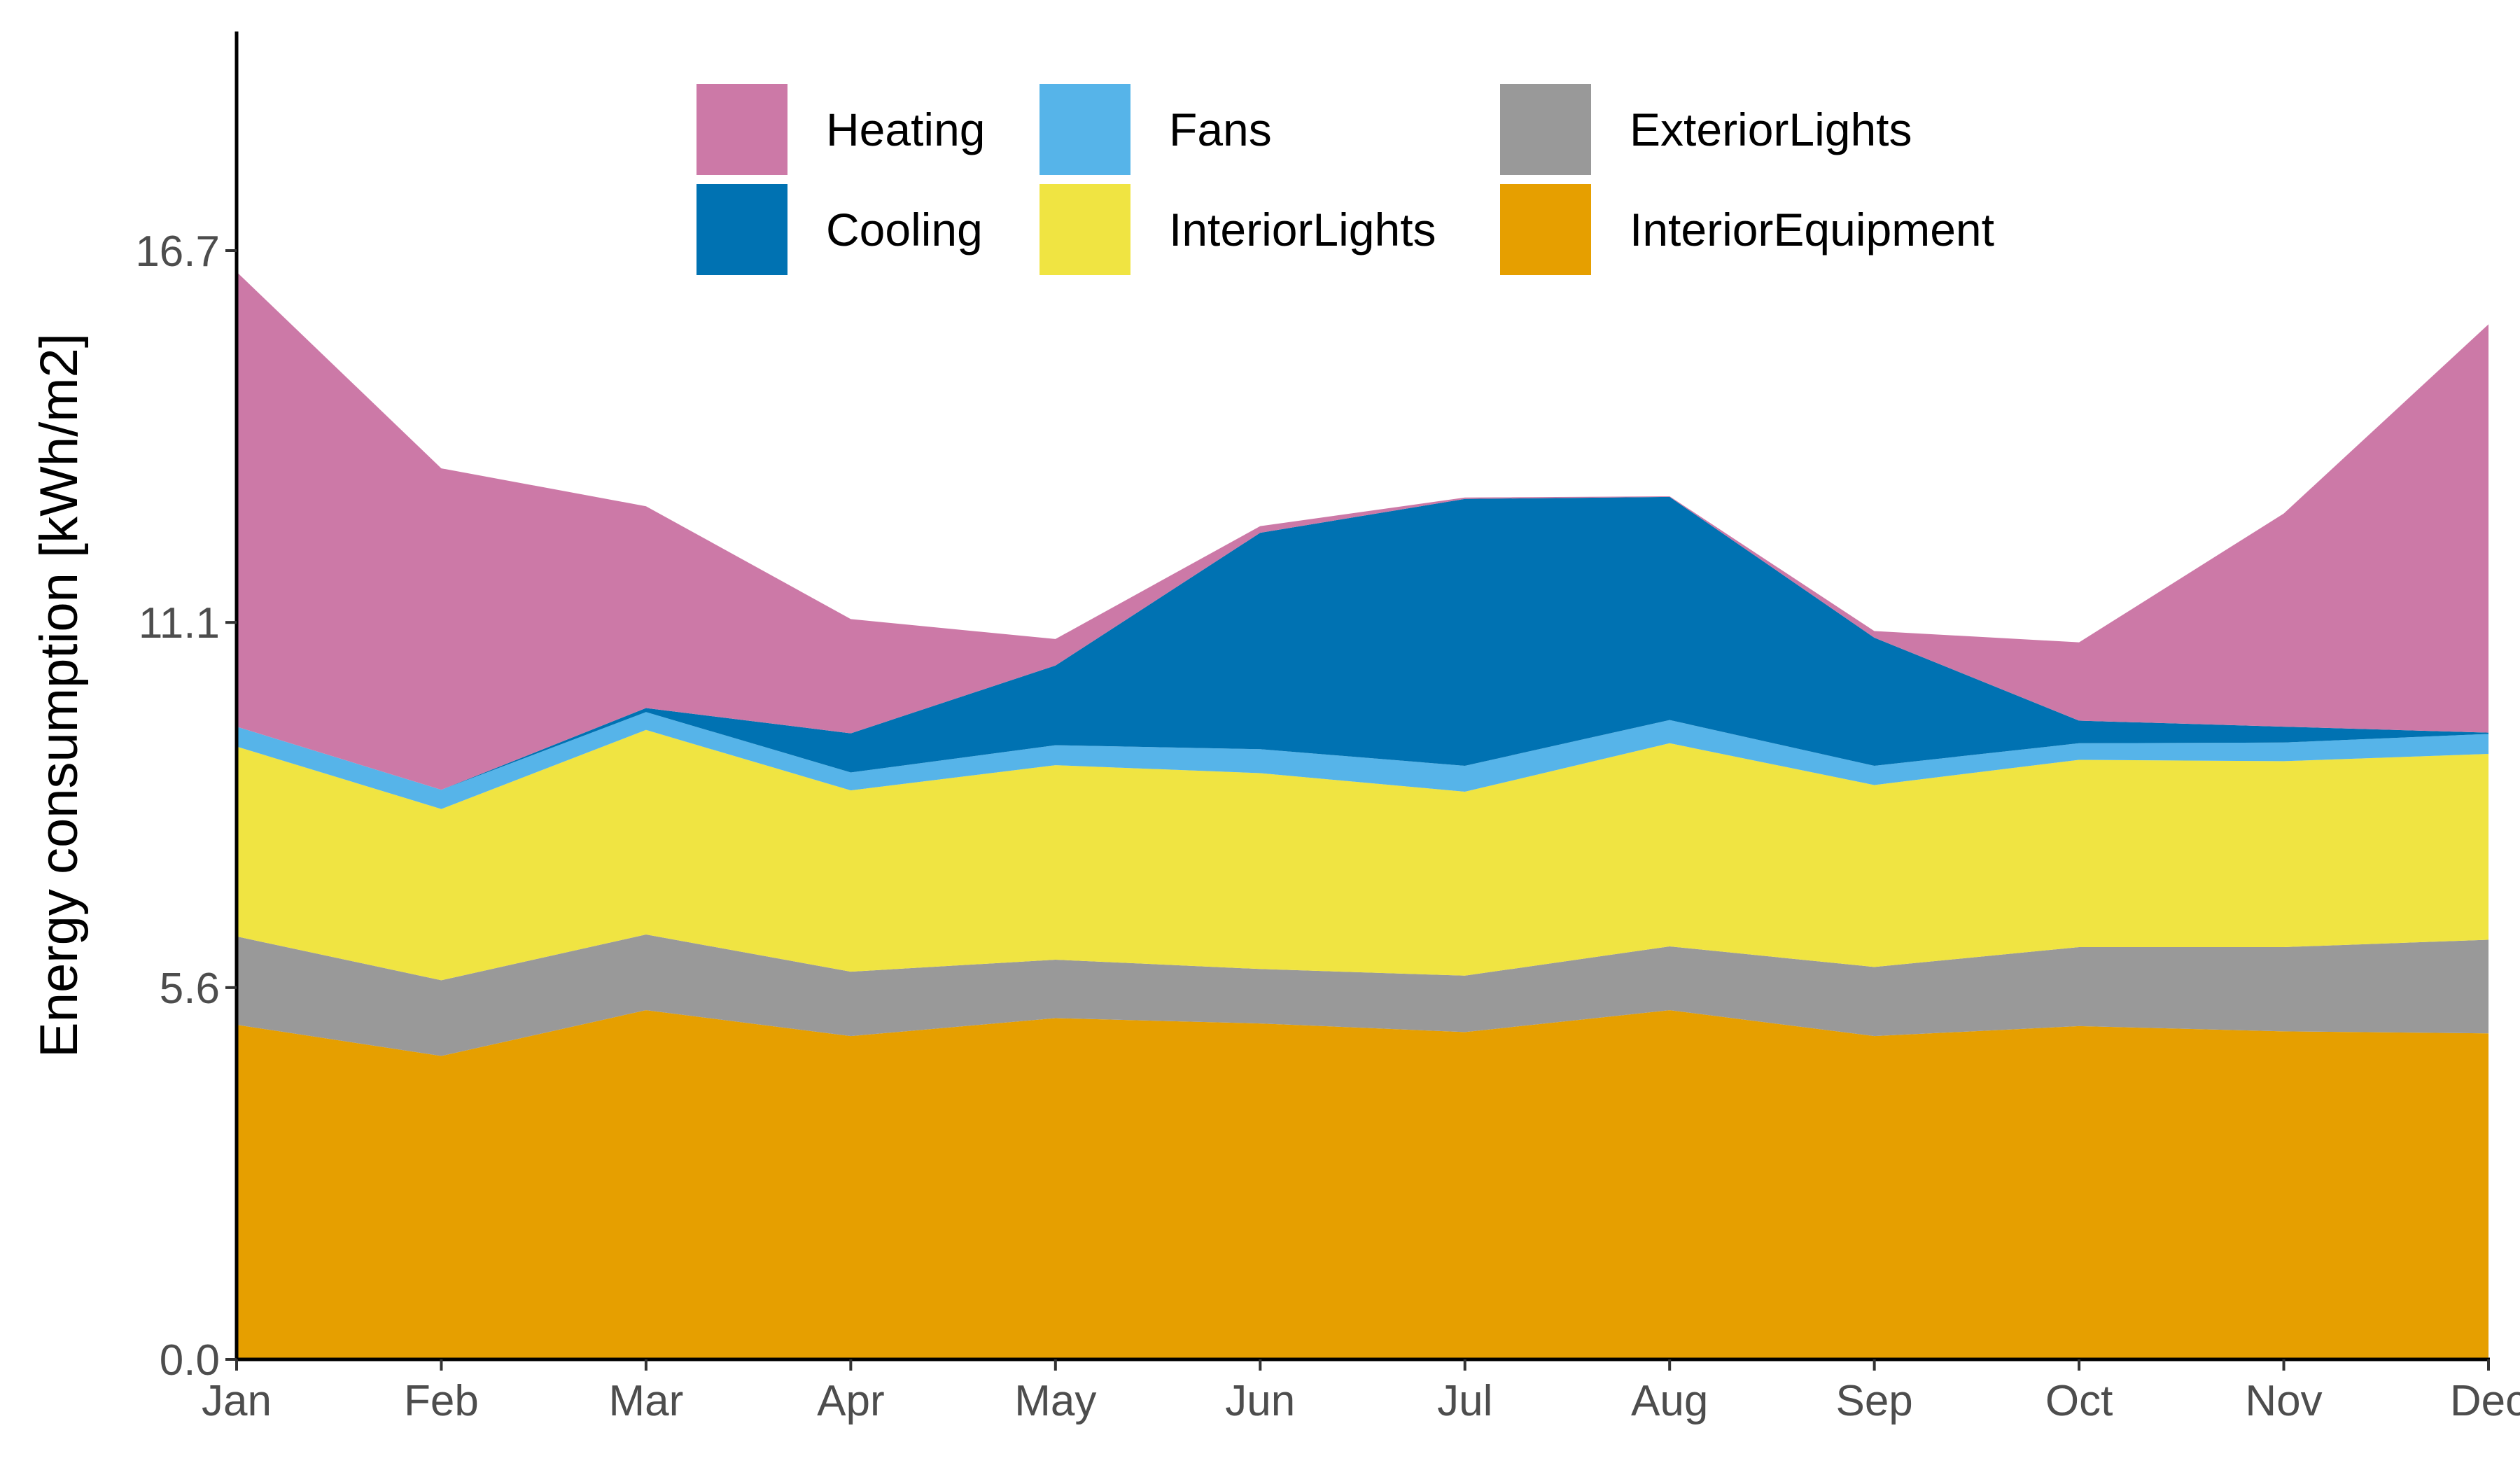  I want to click on x-tick-label: Sep, so click(1873, 1401).